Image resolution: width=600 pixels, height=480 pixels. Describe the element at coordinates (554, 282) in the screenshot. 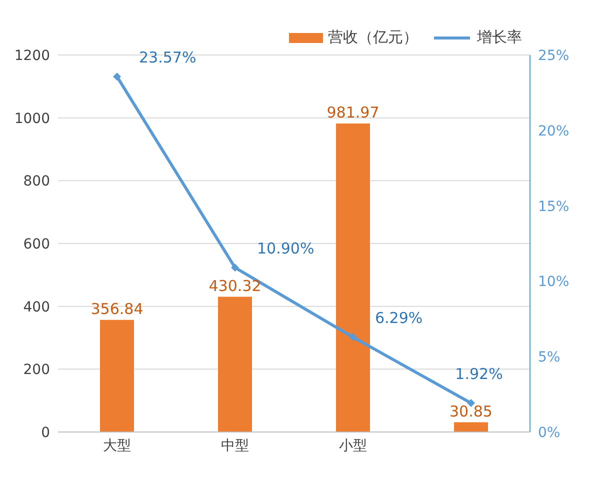

I see `y2-tick-label: 10%` at that location.